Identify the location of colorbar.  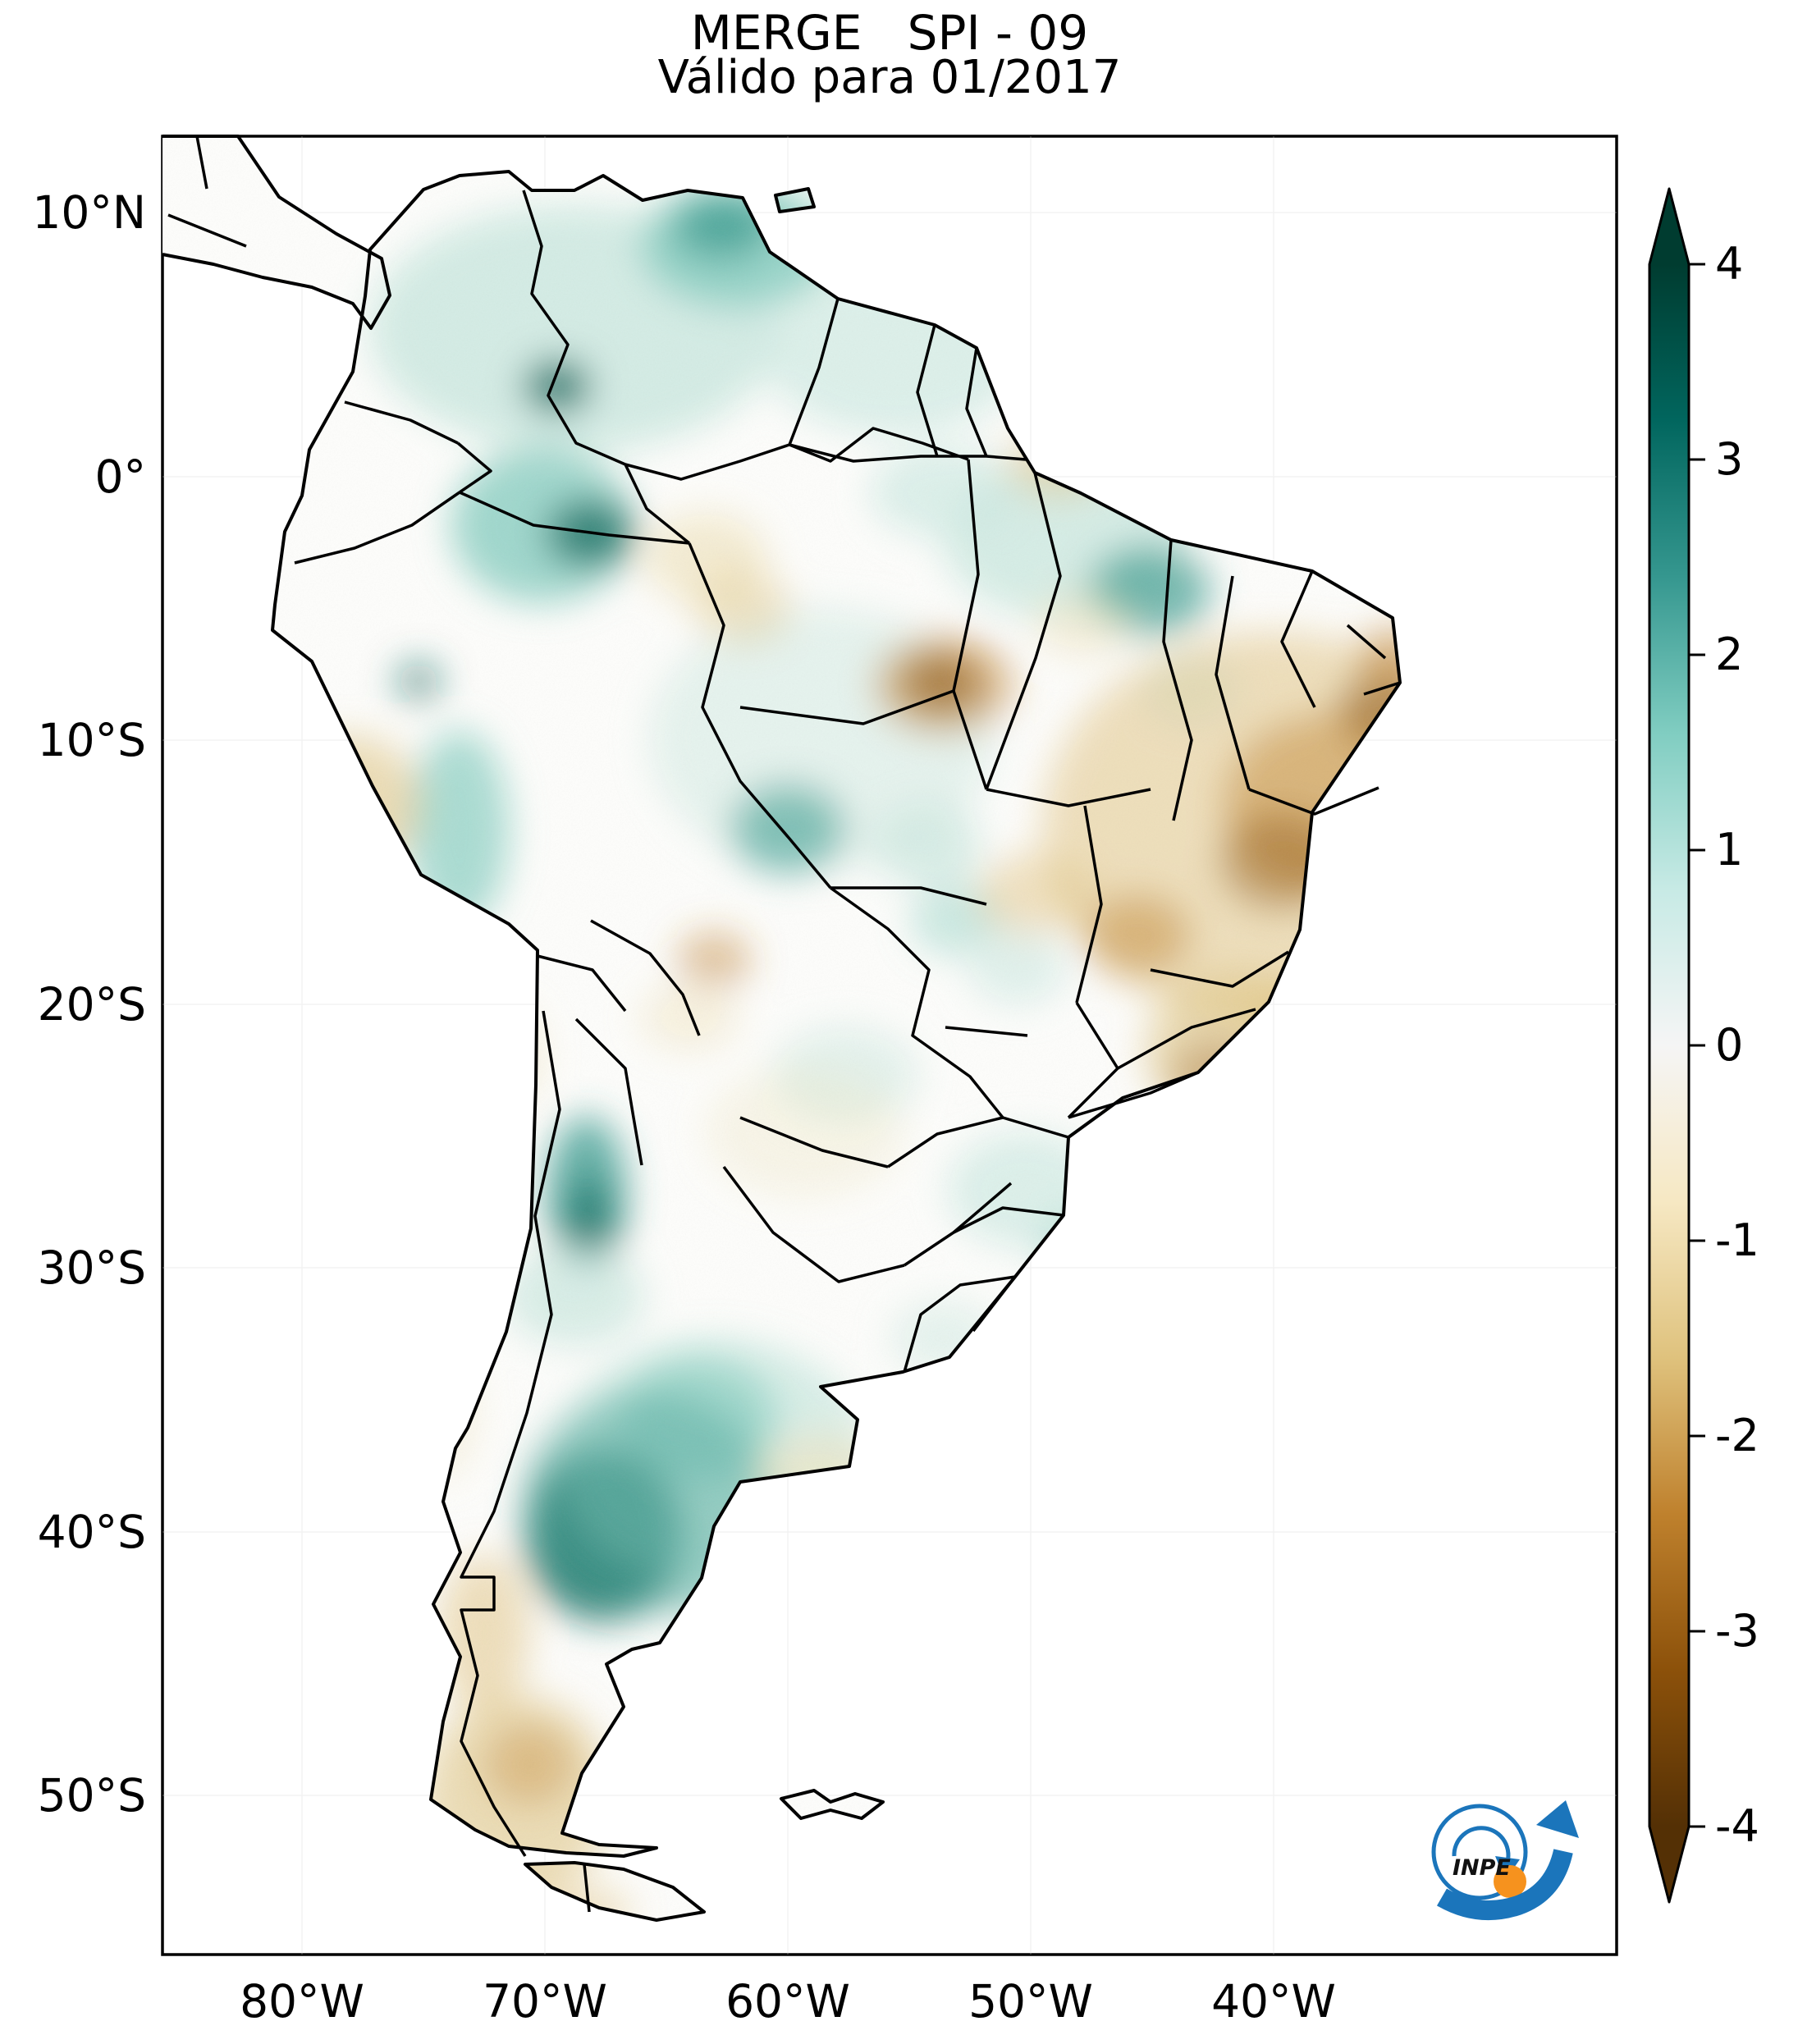
(1676, 1045).